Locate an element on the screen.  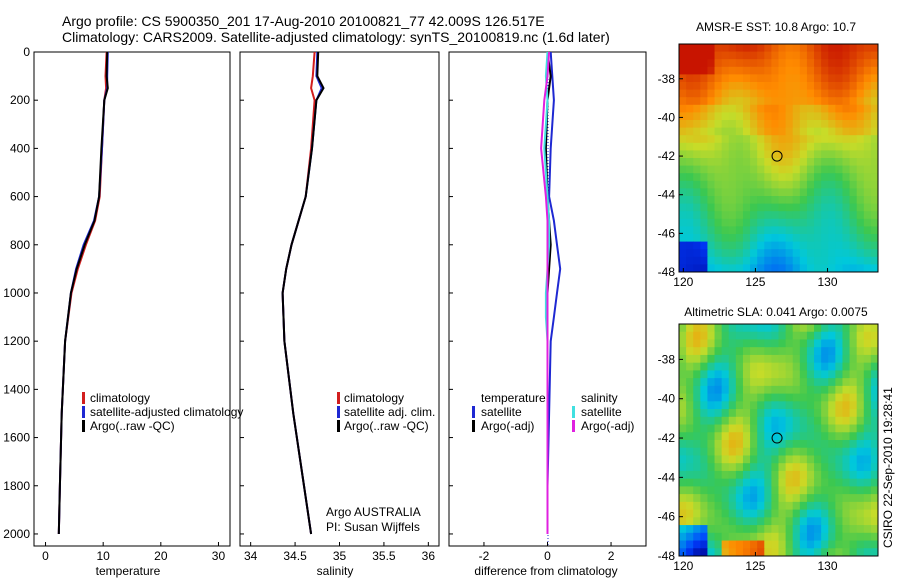
depth-tick-label: 1000 is located at coordinates (16, 293).